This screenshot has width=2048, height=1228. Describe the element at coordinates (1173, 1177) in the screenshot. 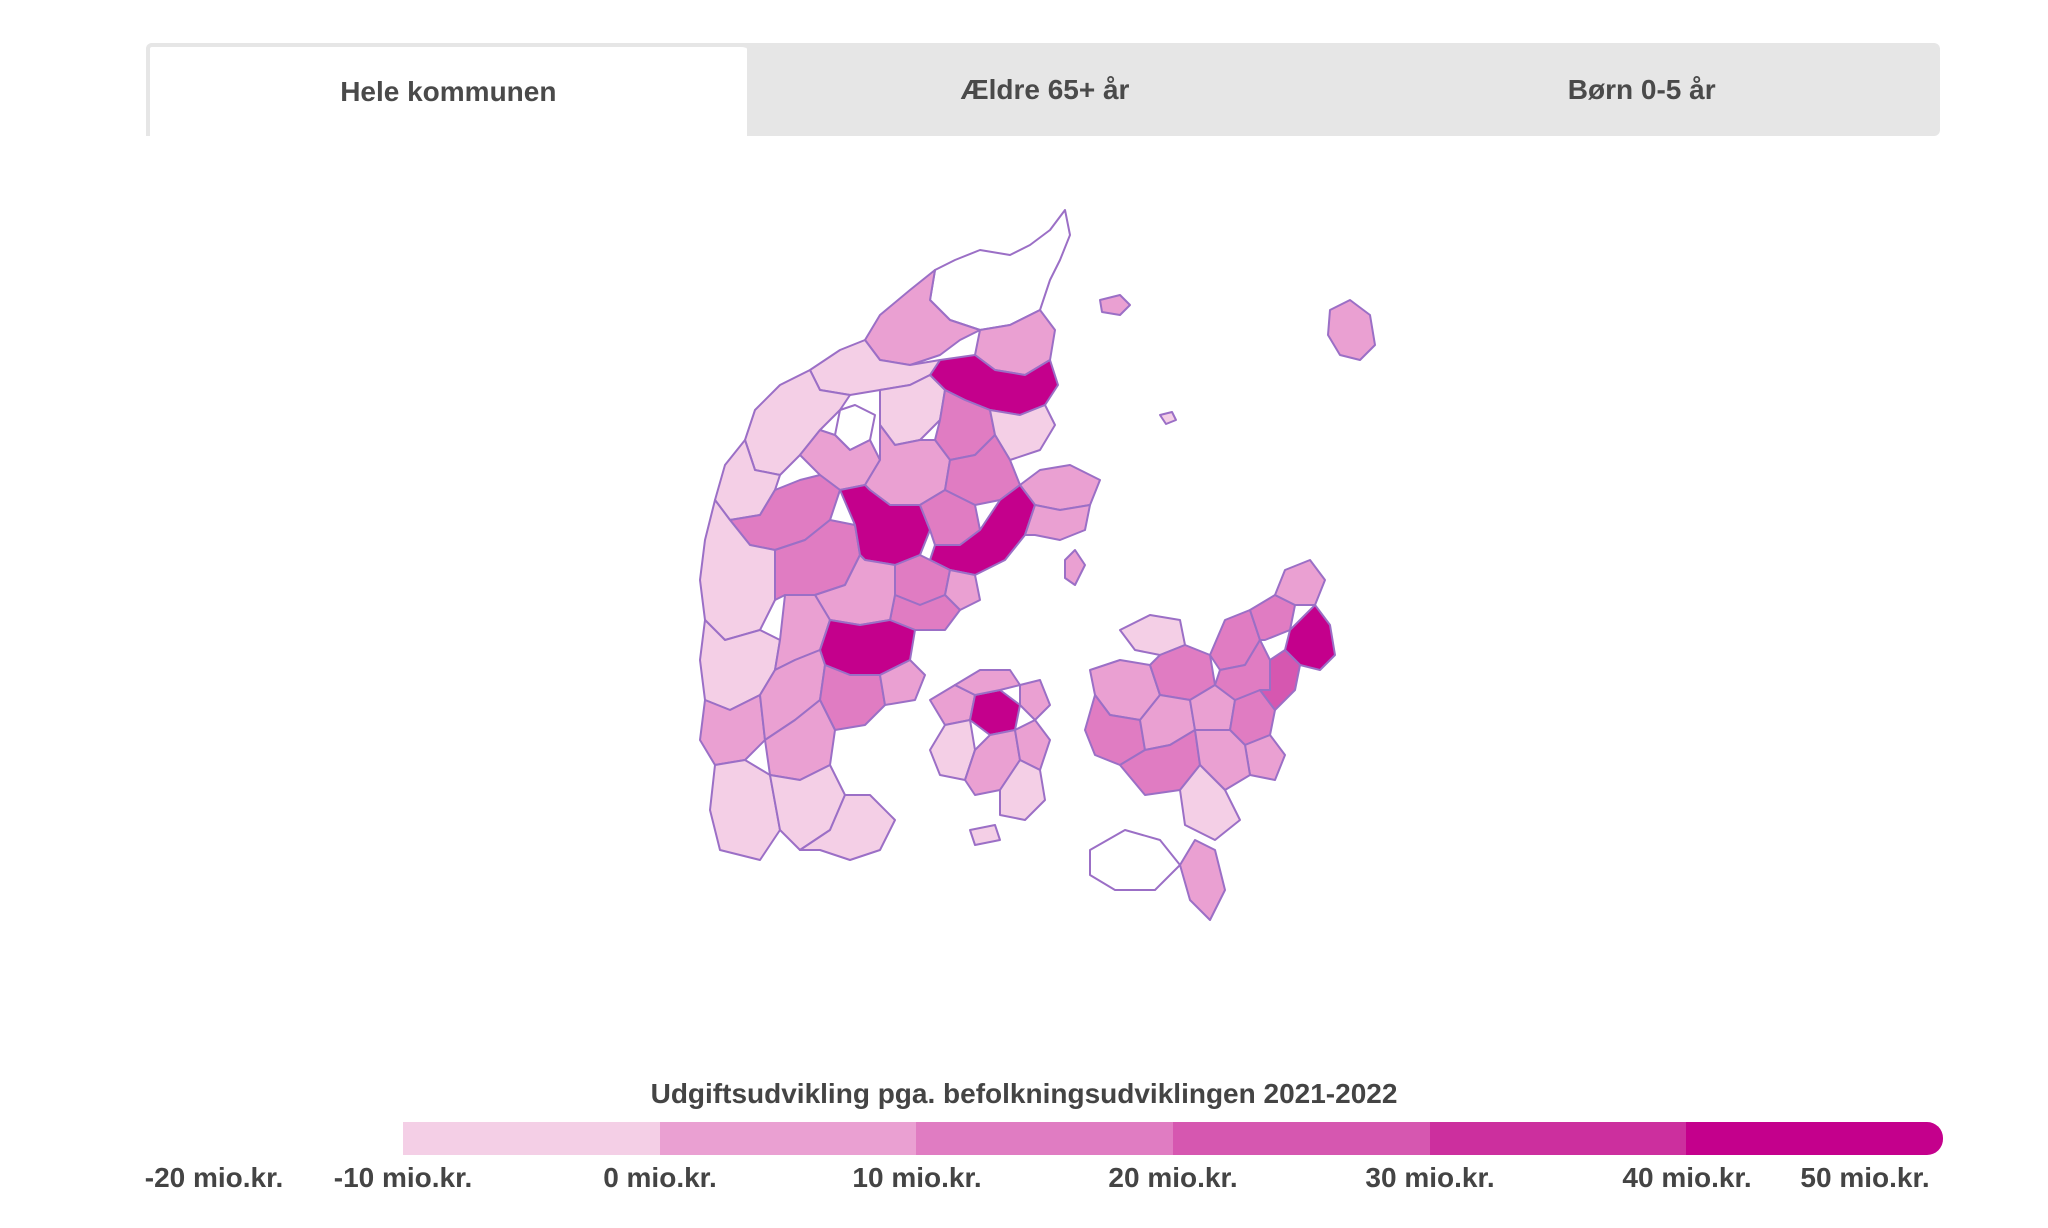

I see `legend-label-4: 20 mio.kr.` at that location.